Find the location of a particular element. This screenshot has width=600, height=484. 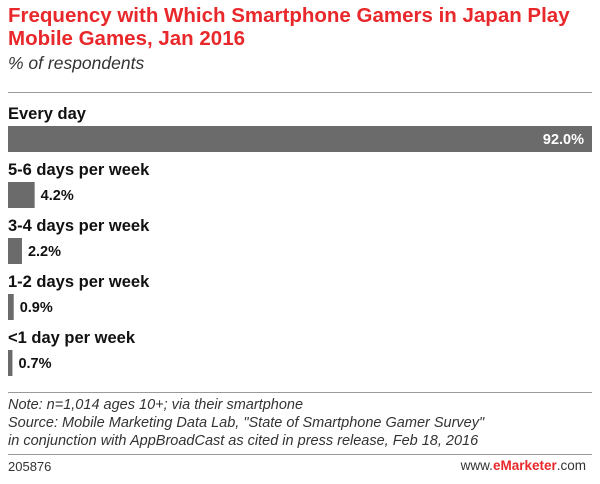

chart-subtitle: % of respondents is located at coordinates (76, 63).